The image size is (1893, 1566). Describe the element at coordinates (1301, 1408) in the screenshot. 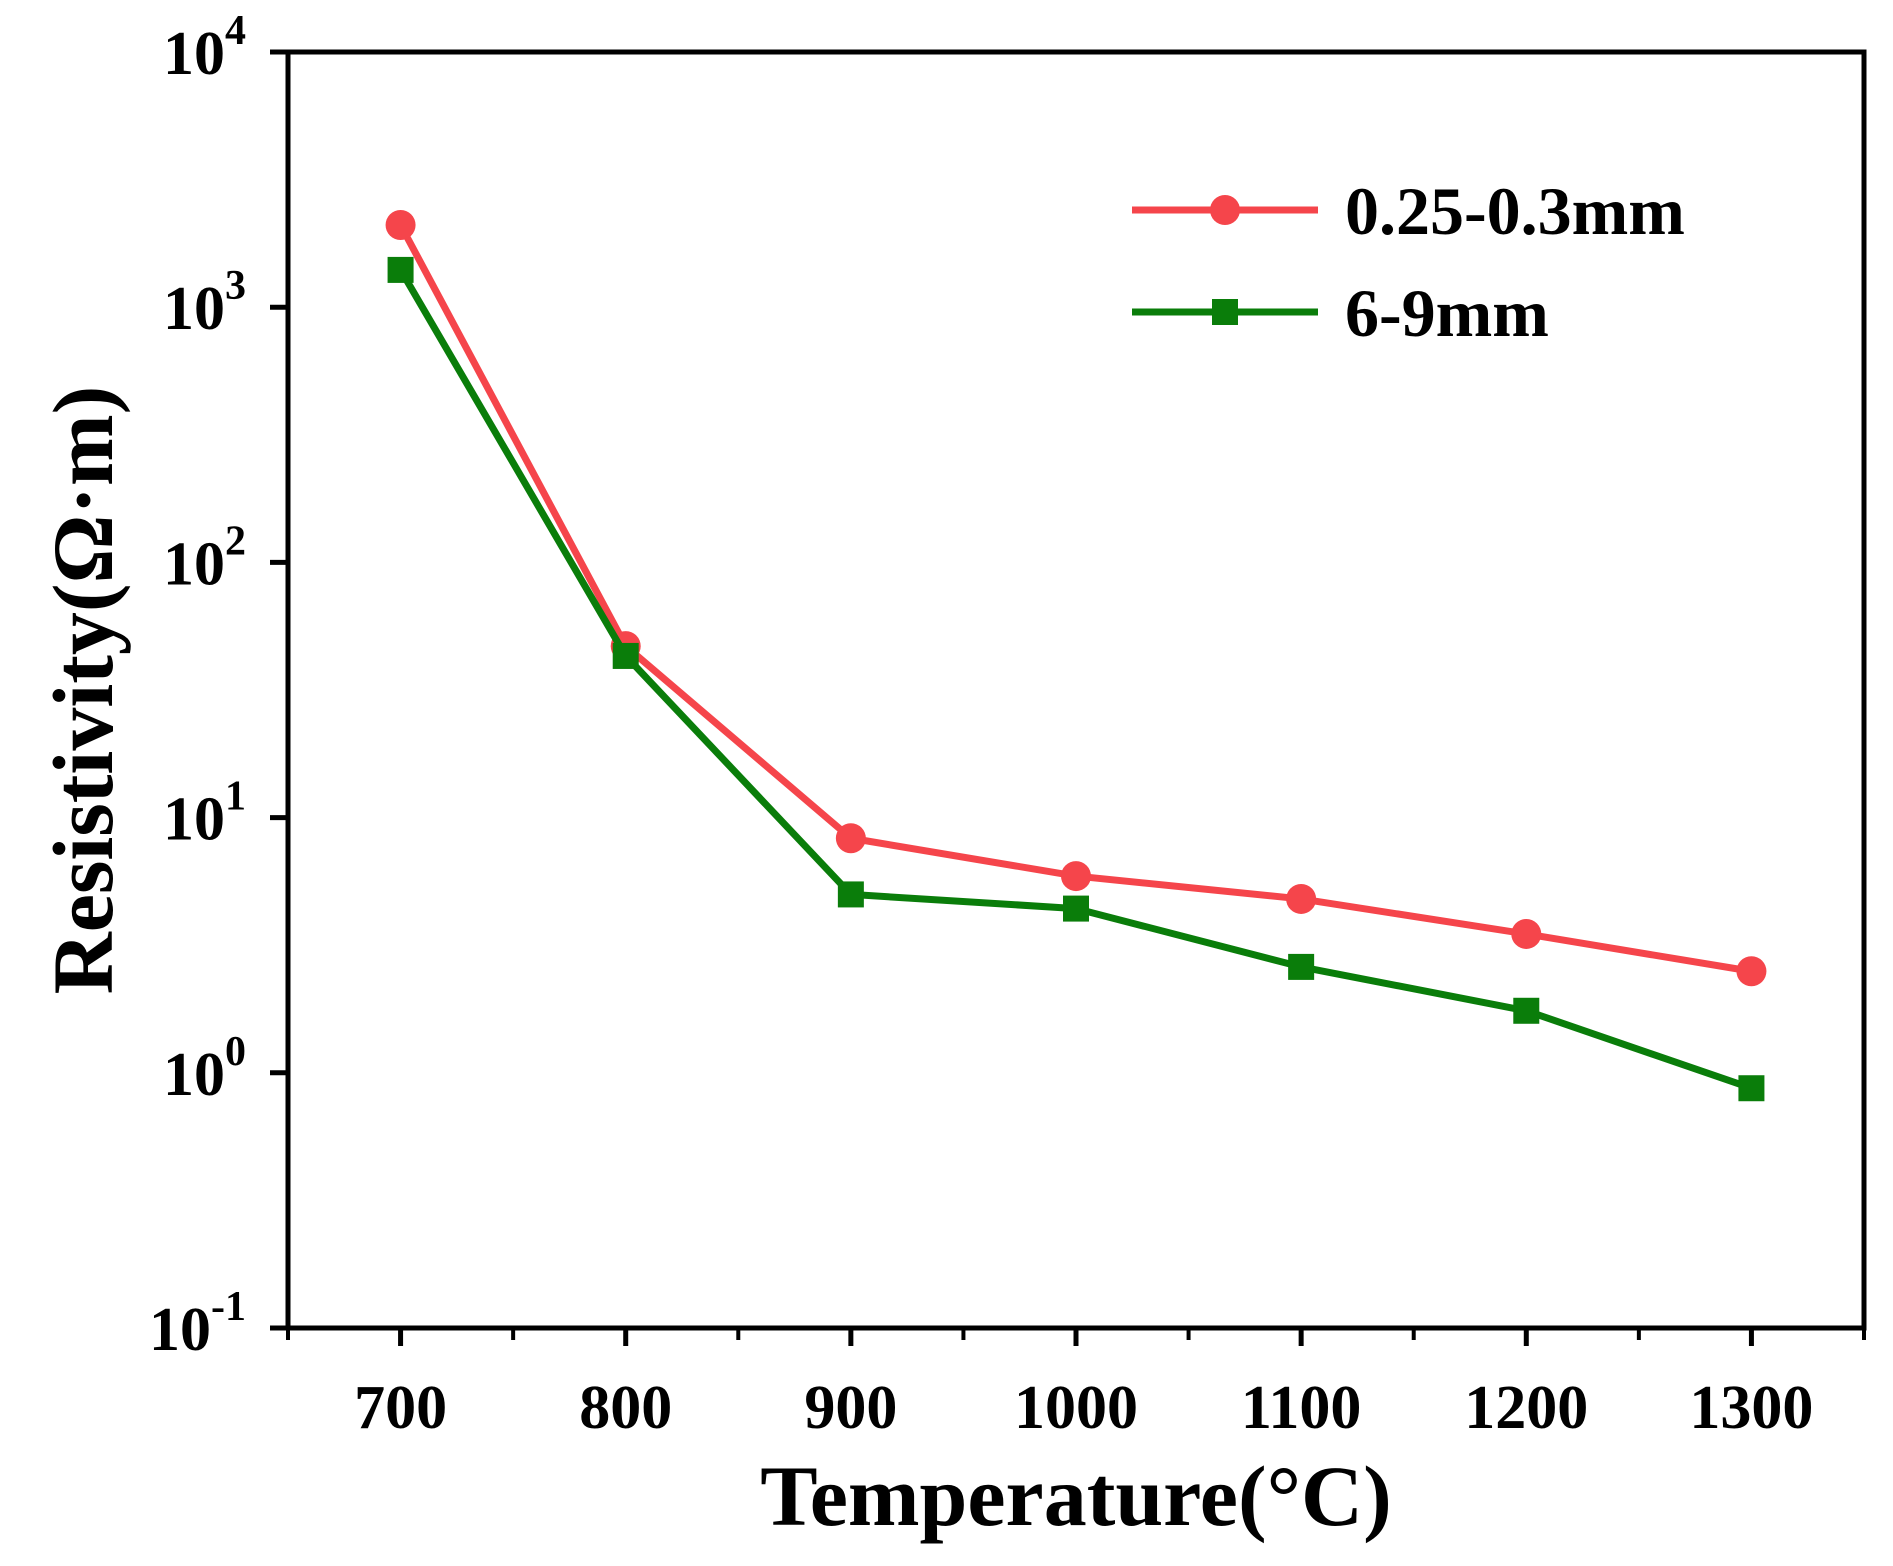

I see `x-tick-label: 1100` at that location.